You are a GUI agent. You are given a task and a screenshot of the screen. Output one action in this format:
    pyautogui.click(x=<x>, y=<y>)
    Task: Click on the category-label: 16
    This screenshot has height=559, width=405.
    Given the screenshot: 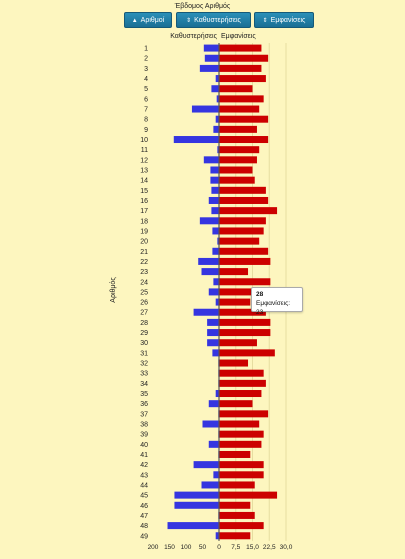 What is the action you would take?
    pyautogui.click(x=144, y=201)
    